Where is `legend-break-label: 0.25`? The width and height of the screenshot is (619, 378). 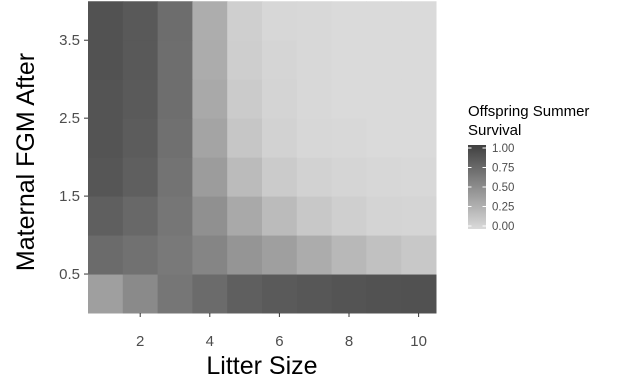 legend-break-label: 0.25 is located at coordinates (503, 208).